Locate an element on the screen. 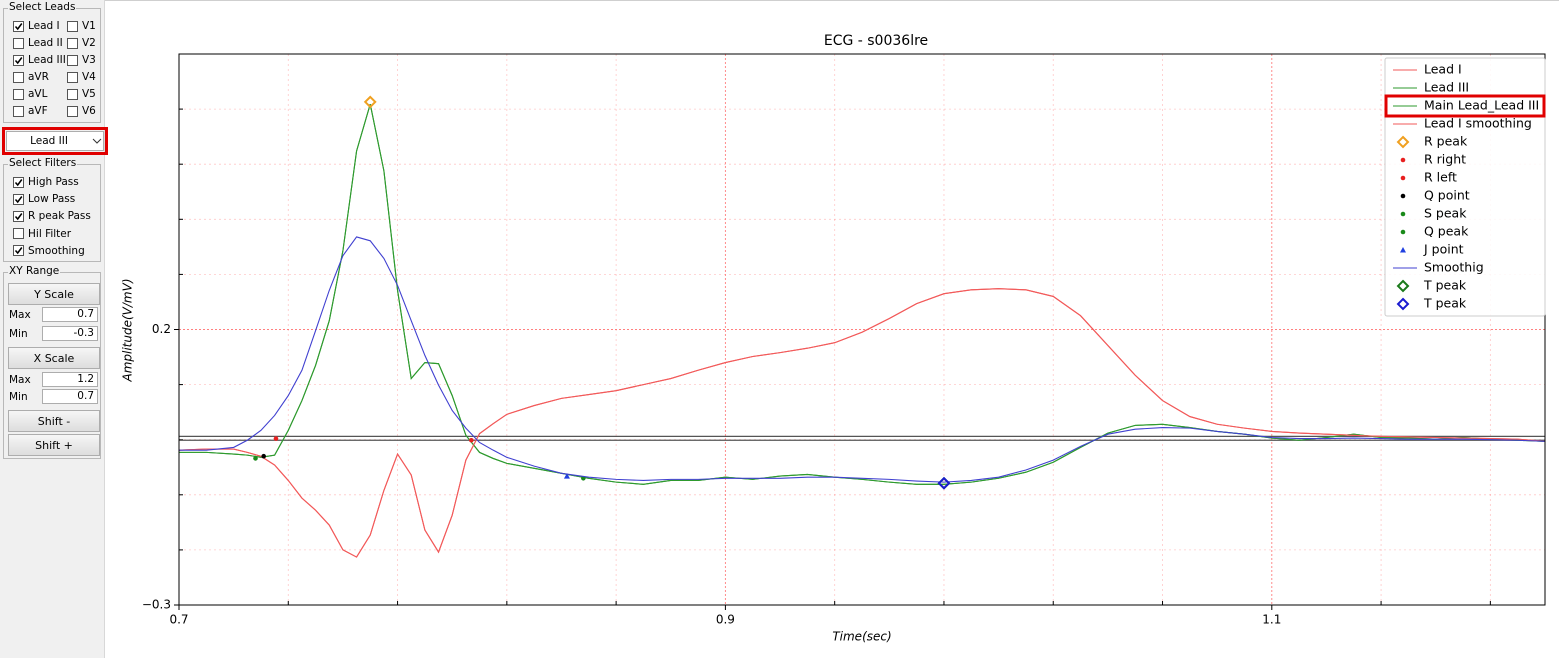 Image resolution: width=1559 pixels, height=658 pixels. y-min-input: -0.3 is located at coordinates (70, 333).